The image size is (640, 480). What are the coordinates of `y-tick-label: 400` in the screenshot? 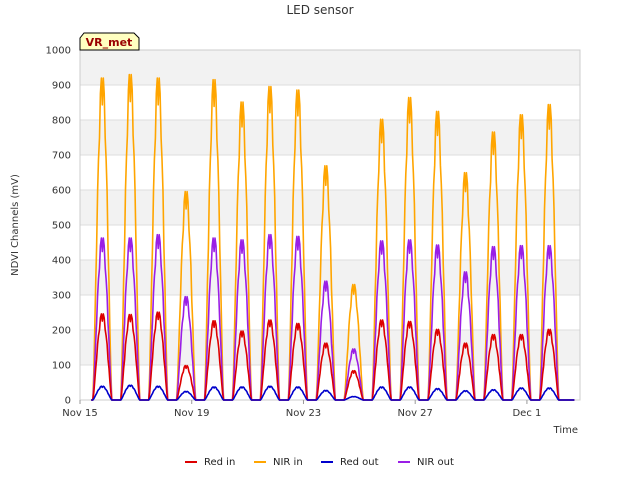 It's located at (61, 261).